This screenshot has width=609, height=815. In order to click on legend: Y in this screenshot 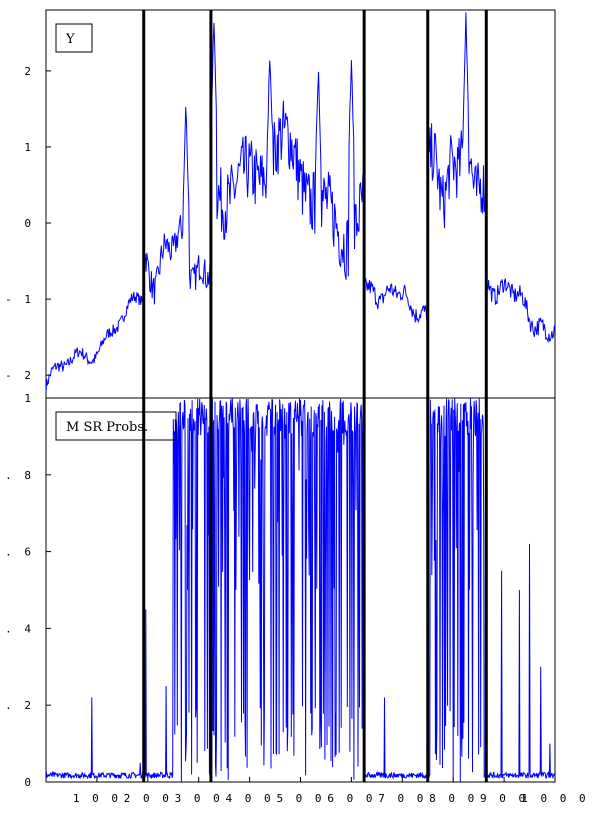, I will do `click(74, 38)`.